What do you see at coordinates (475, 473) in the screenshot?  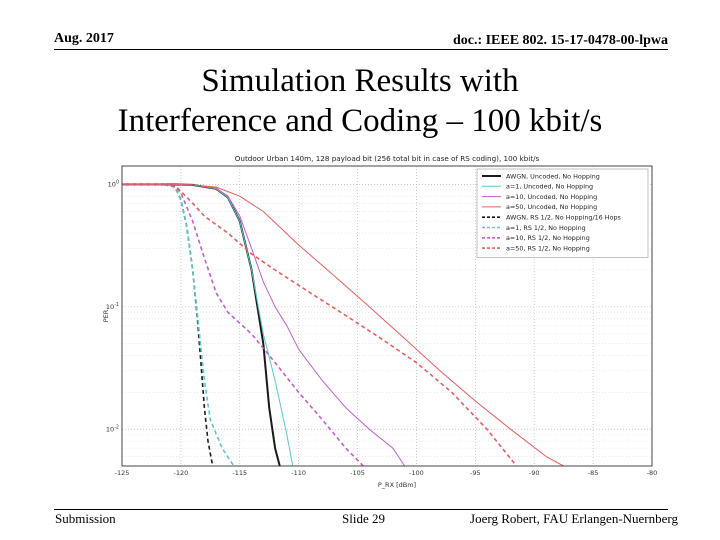 I see `x-tick-label: -95` at bounding box center [475, 473].